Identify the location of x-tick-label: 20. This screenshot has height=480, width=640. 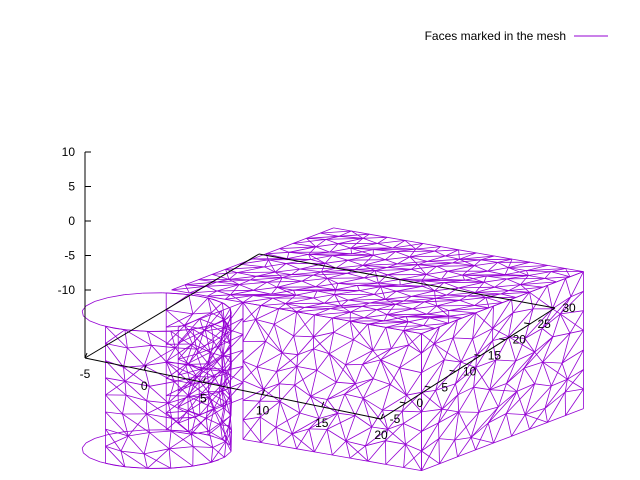
(381, 435).